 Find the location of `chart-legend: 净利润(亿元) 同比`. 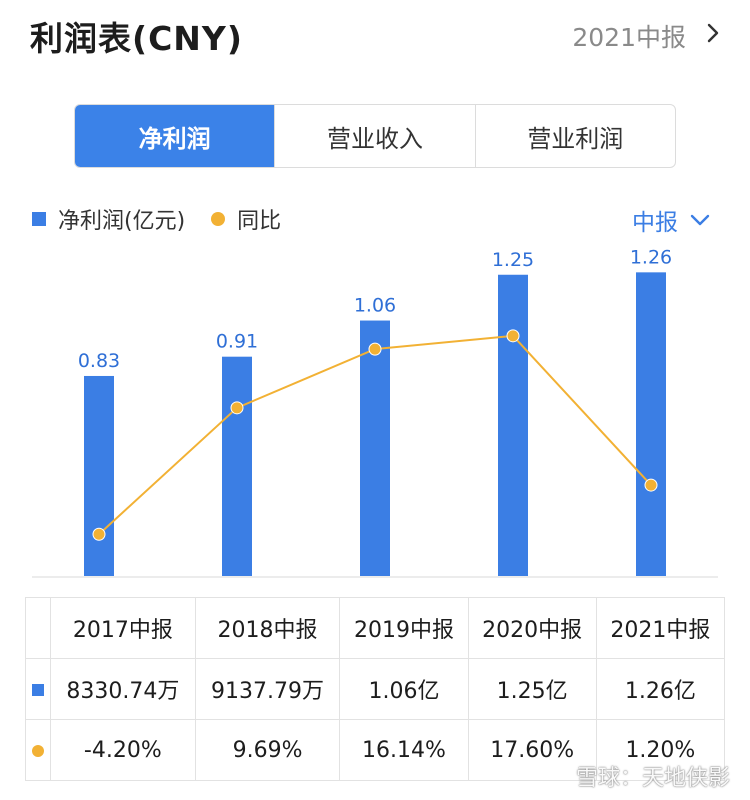

chart-legend: 净利润(亿元) 同比 is located at coordinates (156, 219).